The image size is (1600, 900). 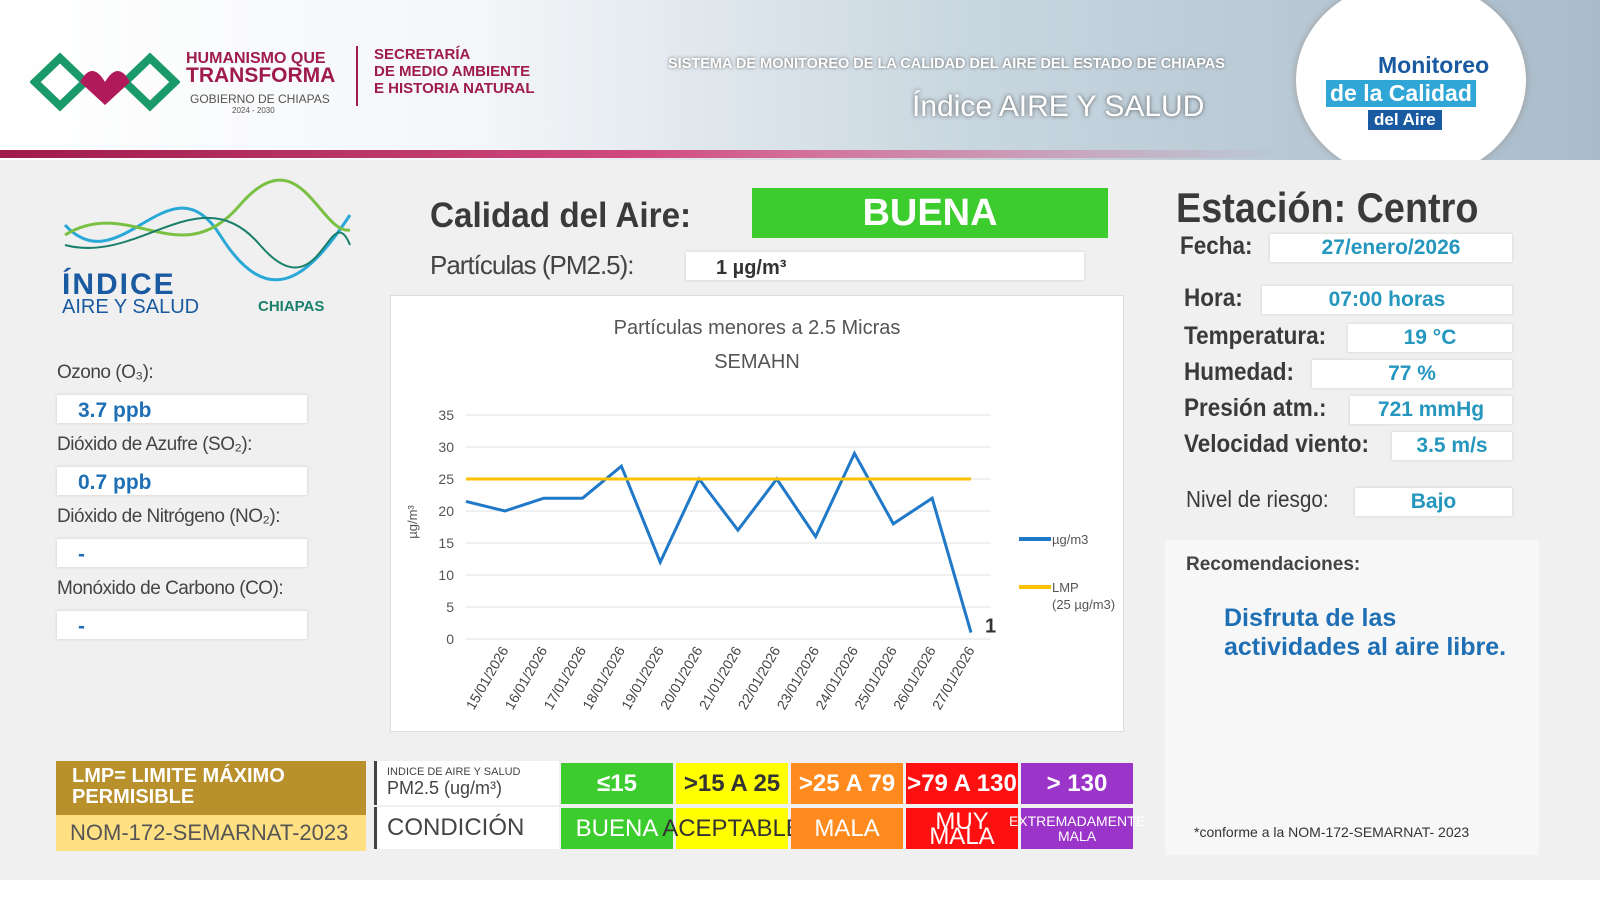 What do you see at coordinates (154, 444) in the screenshot?
I see `pollutant-label: Dióxido de Azufre (SO₂):` at bounding box center [154, 444].